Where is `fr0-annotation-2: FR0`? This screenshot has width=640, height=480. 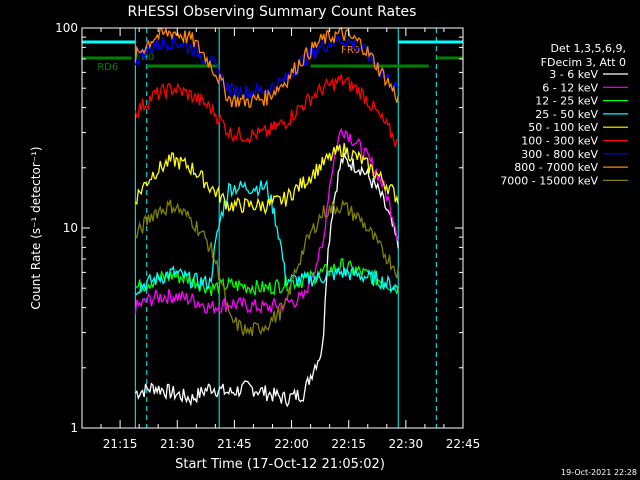 fr0-annotation-2: FR0 is located at coordinates (350, 50).